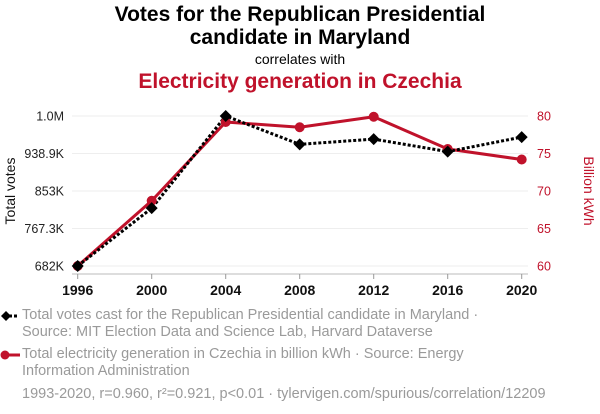  Describe the element at coordinates (299, 290) in the screenshot. I see `x-tick-label: 2008` at that location.